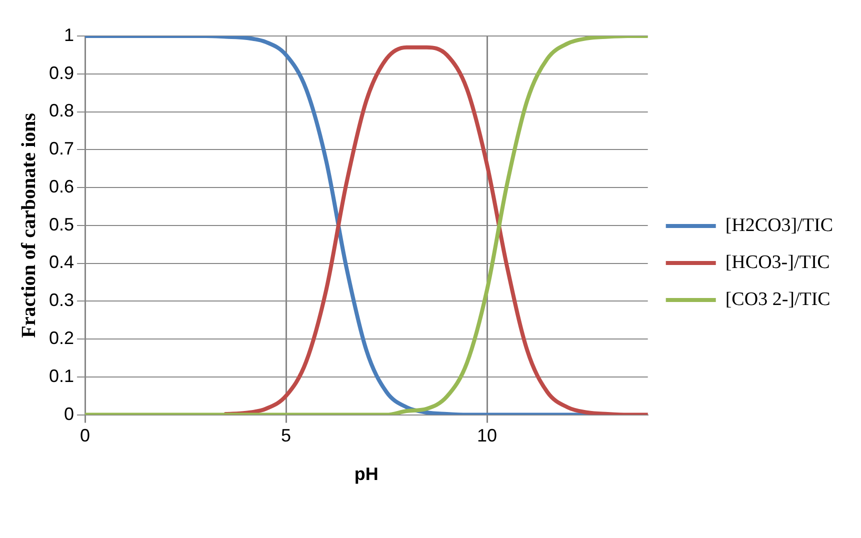 The width and height of the screenshot is (861, 538). I want to click on y-tick-label: 0.6, so click(61, 186).